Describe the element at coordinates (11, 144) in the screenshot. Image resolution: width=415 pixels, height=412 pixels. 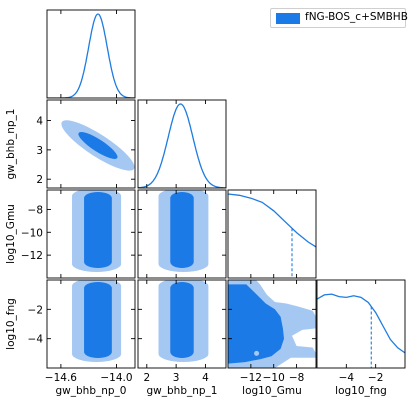
I see `y-axis-label: gw_bhb_np_1` at that location.